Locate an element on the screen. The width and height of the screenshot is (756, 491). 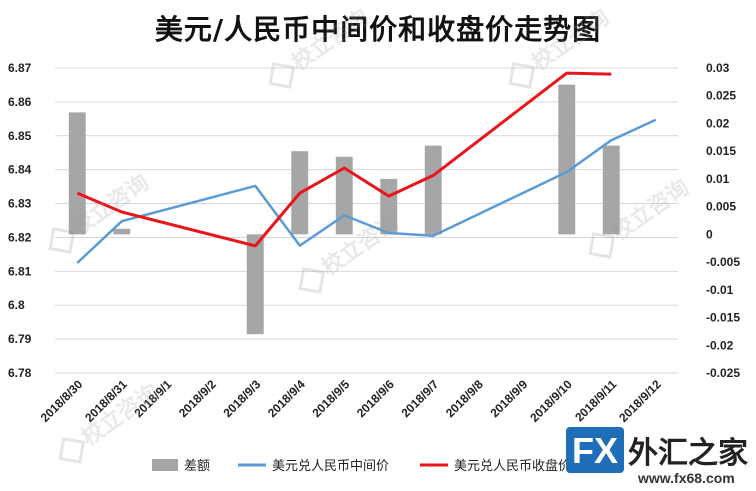
y-left-tick-label: 6.84 is located at coordinates (20, 170).